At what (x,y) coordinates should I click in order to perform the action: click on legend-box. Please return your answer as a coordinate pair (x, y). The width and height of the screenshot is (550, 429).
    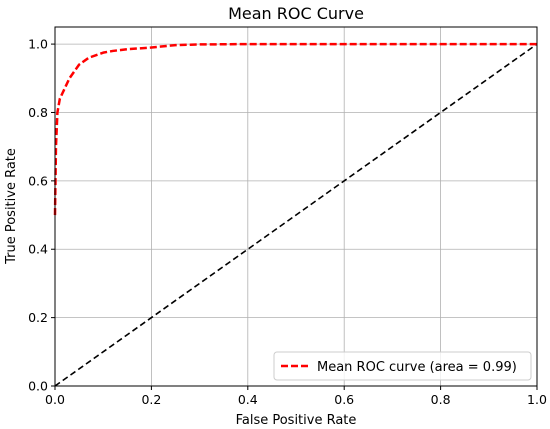
    Looking at the image, I should click on (402, 366).